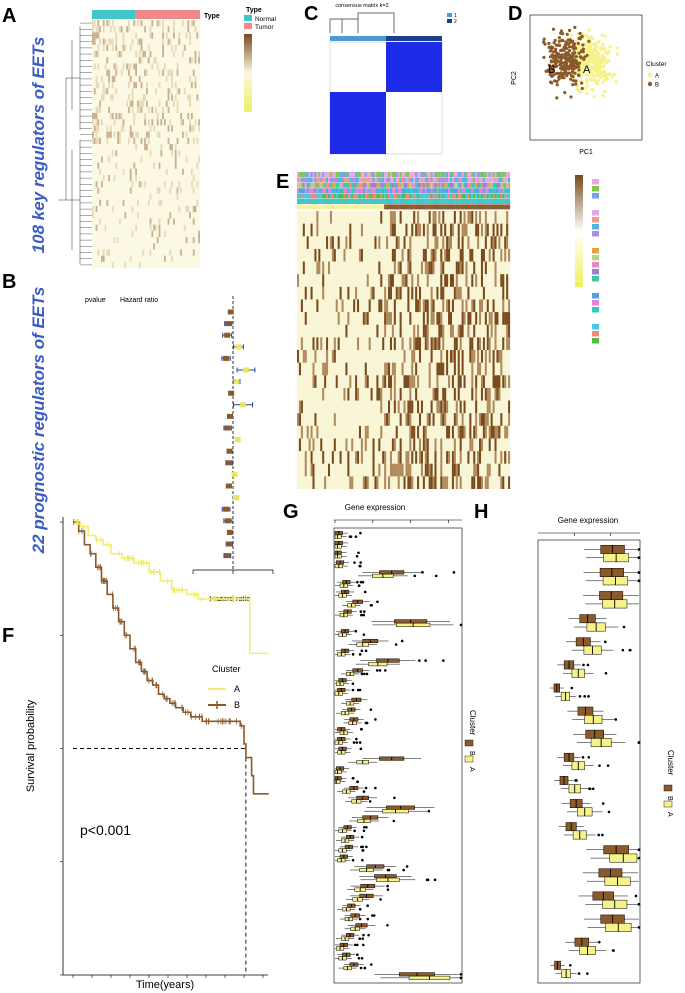  What do you see at coordinates (266, 19) in the screenshot?
I see `panel-a-legend-normal: Normal` at bounding box center [266, 19].